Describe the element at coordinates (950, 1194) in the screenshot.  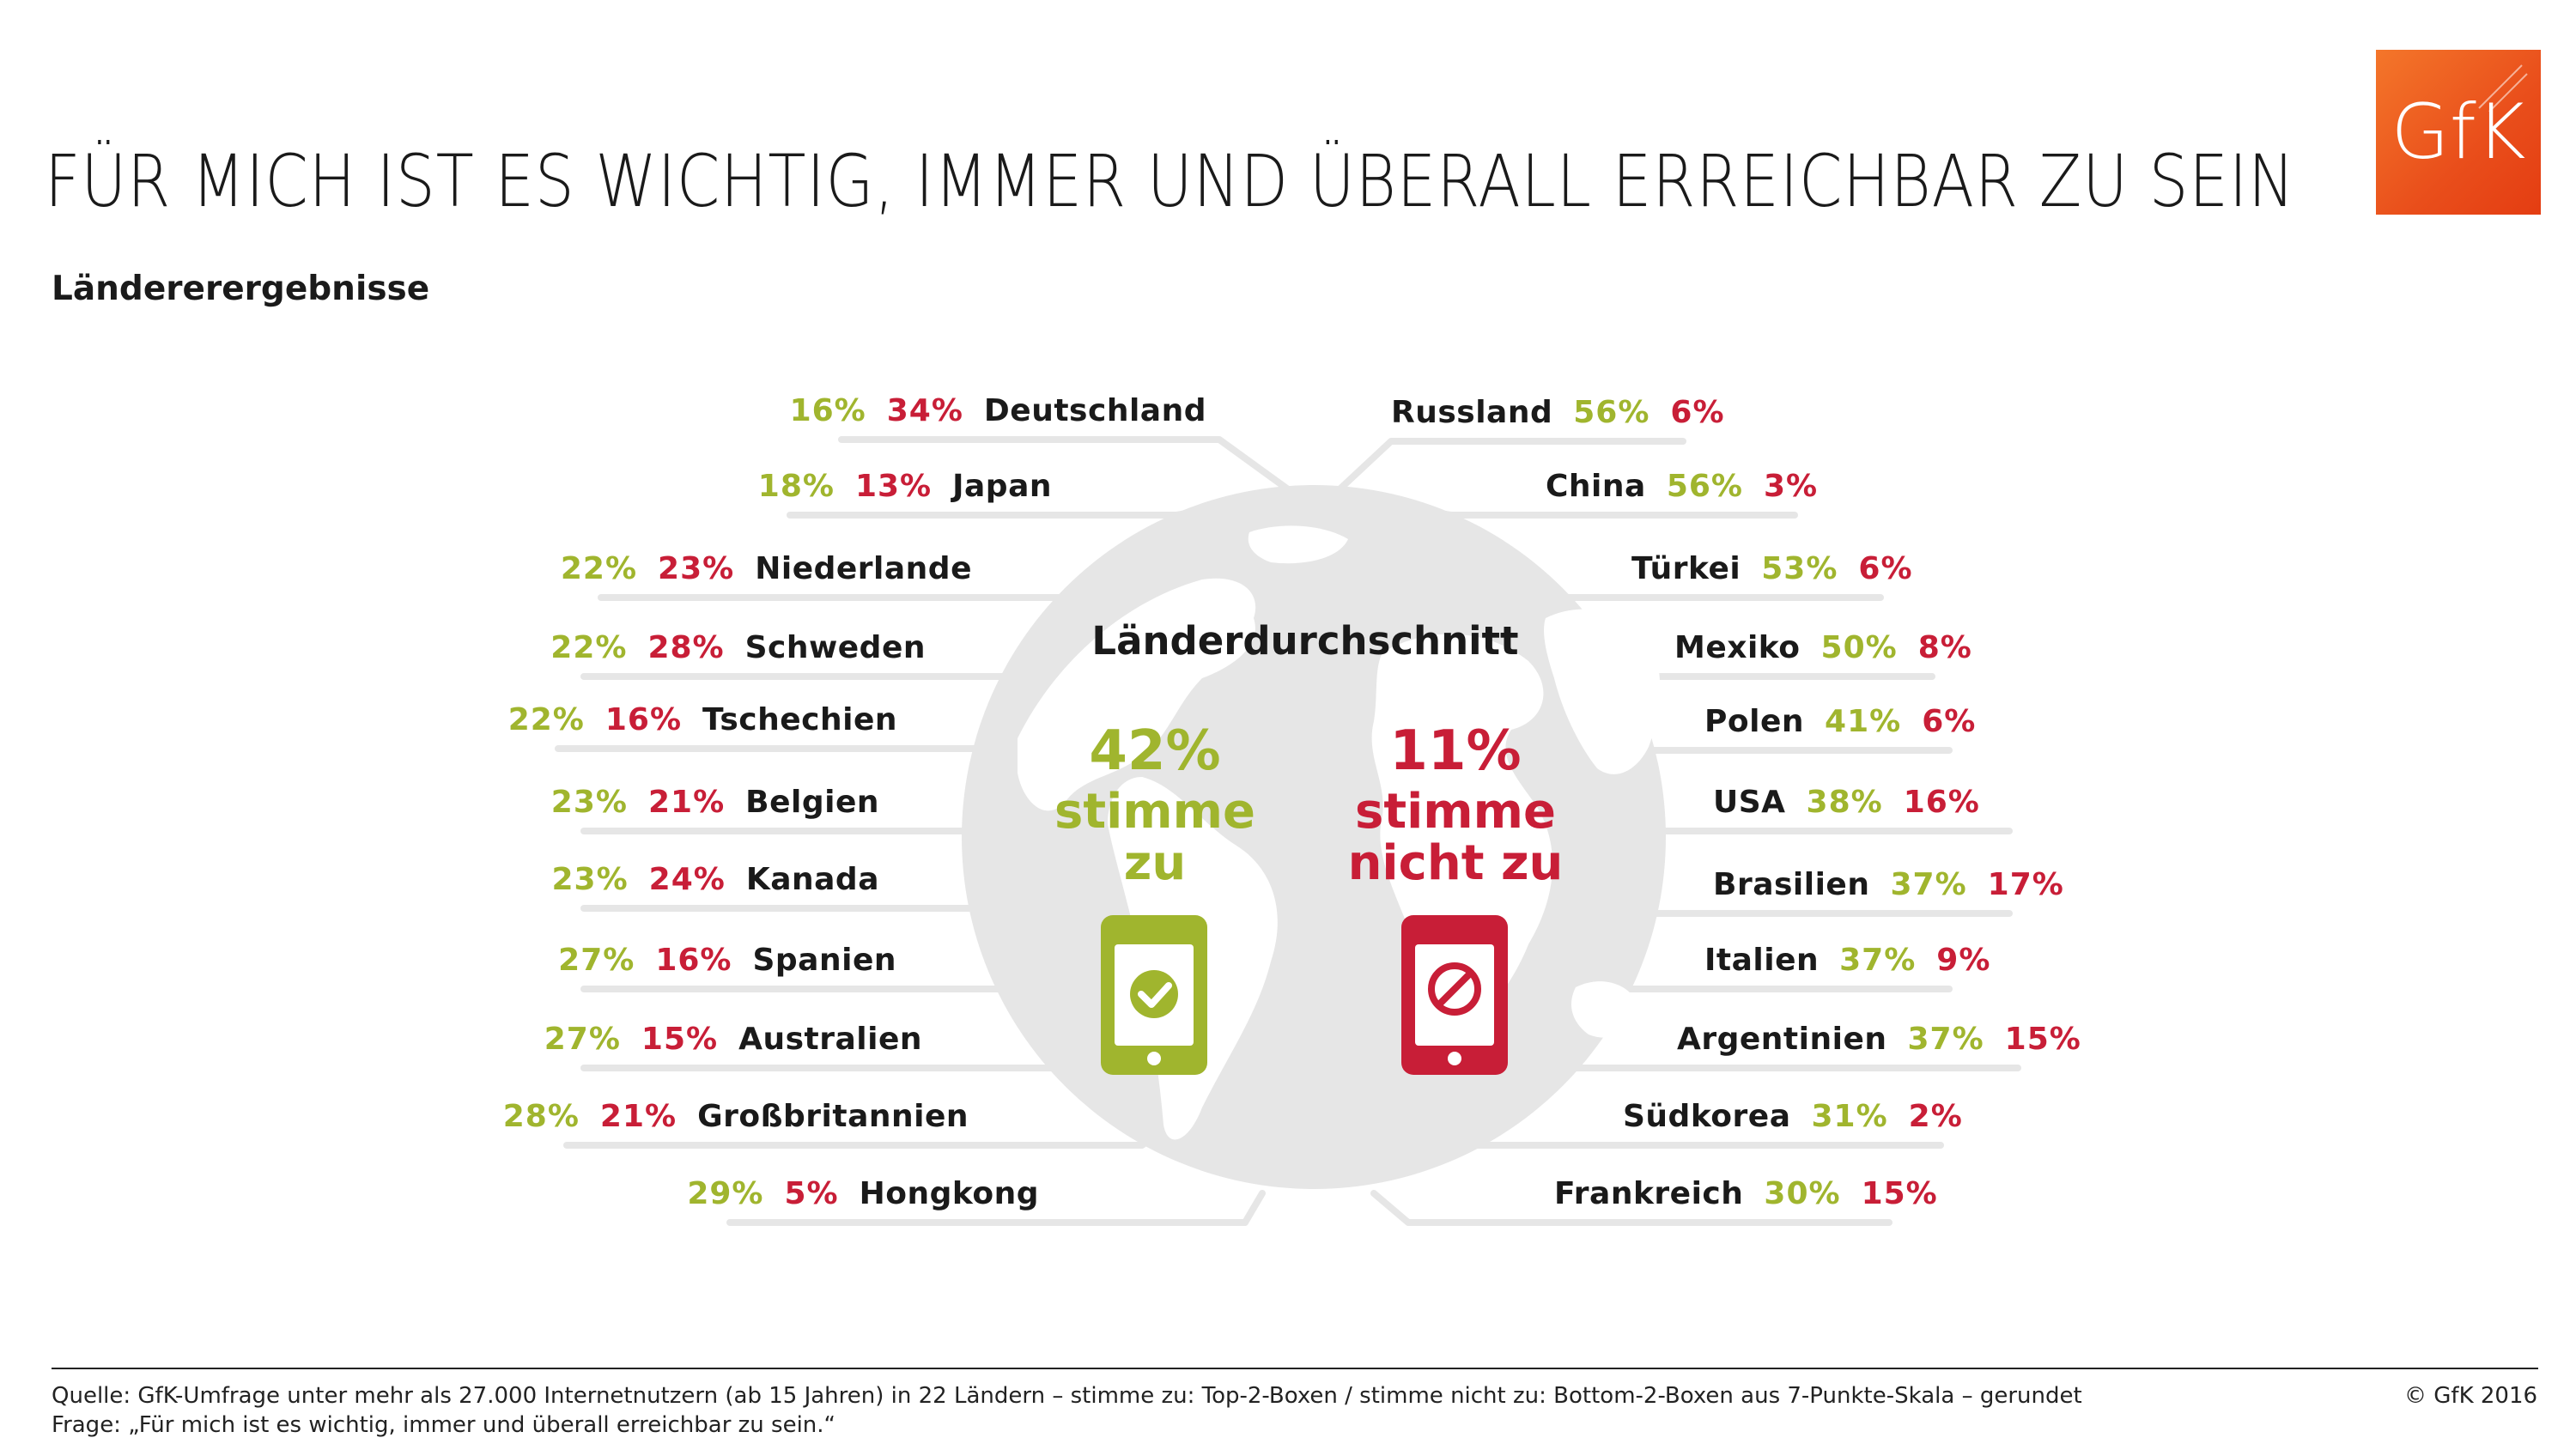
I see `country-name: Hongkong` at that location.